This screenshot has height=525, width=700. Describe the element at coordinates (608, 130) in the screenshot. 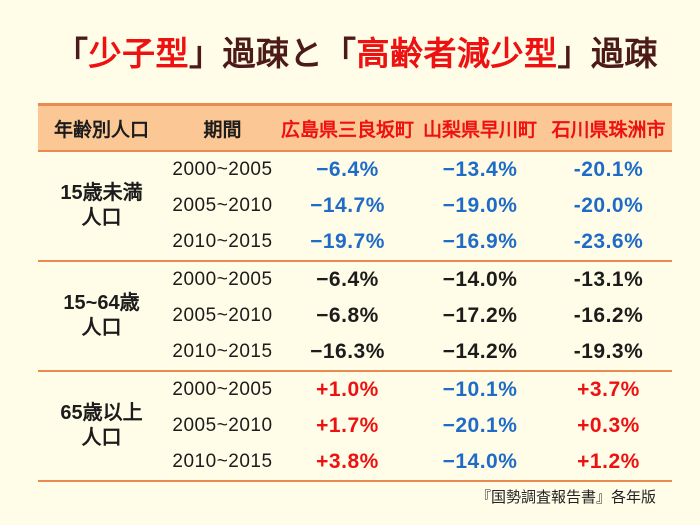

I see `col-header-ishikawa-suzu: 石川県珠洲市` at that location.